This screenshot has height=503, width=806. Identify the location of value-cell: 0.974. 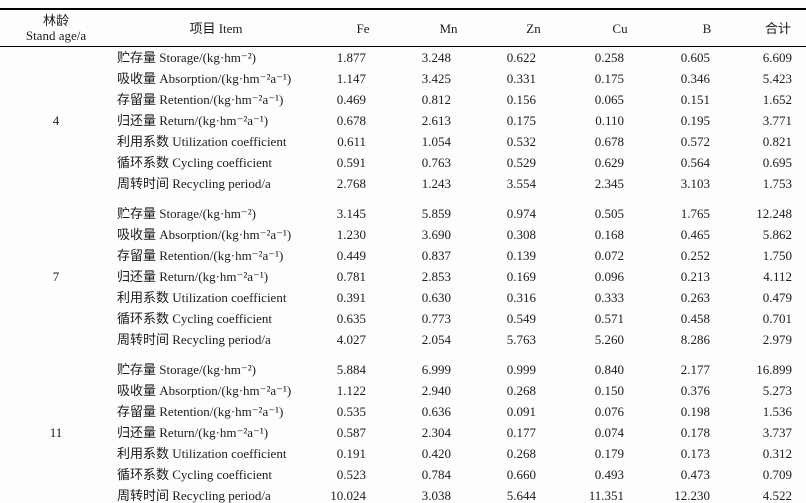
(521, 213).